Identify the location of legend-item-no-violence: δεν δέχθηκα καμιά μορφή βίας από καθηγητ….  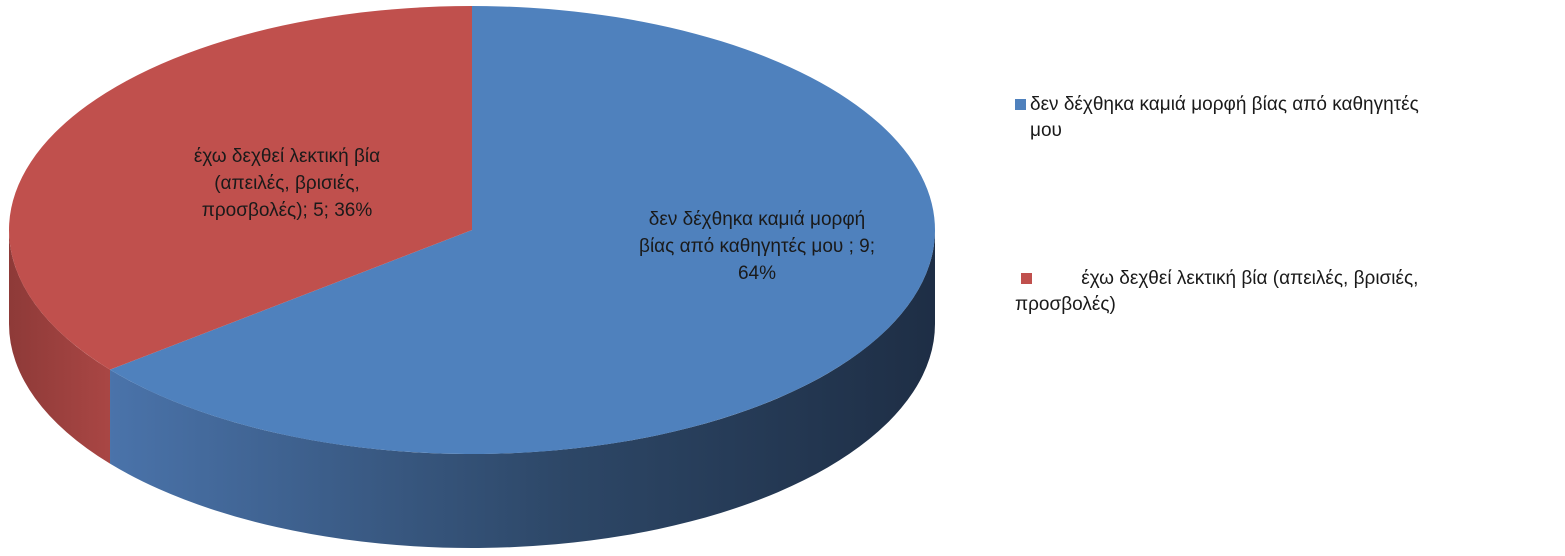
(1287, 118).